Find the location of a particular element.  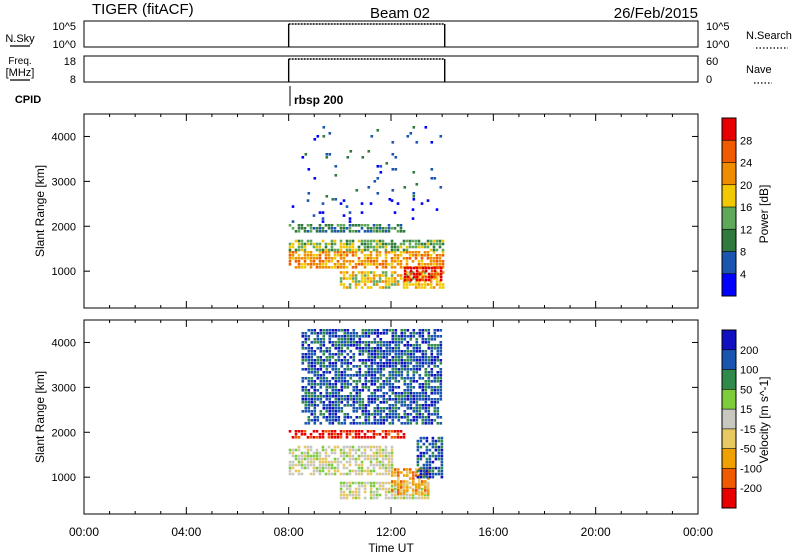

velocity-colorbar-label: Velocity [m s^-1] is located at coordinates (764, 420).